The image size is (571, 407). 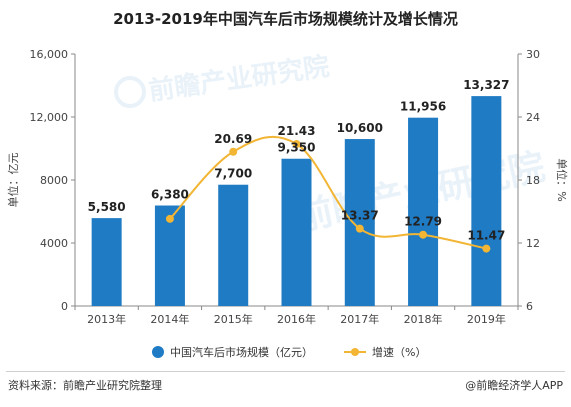 What do you see at coordinates (297, 131) in the screenshot?
I see `growth-value-label: 21.43` at bounding box center [297, 131].